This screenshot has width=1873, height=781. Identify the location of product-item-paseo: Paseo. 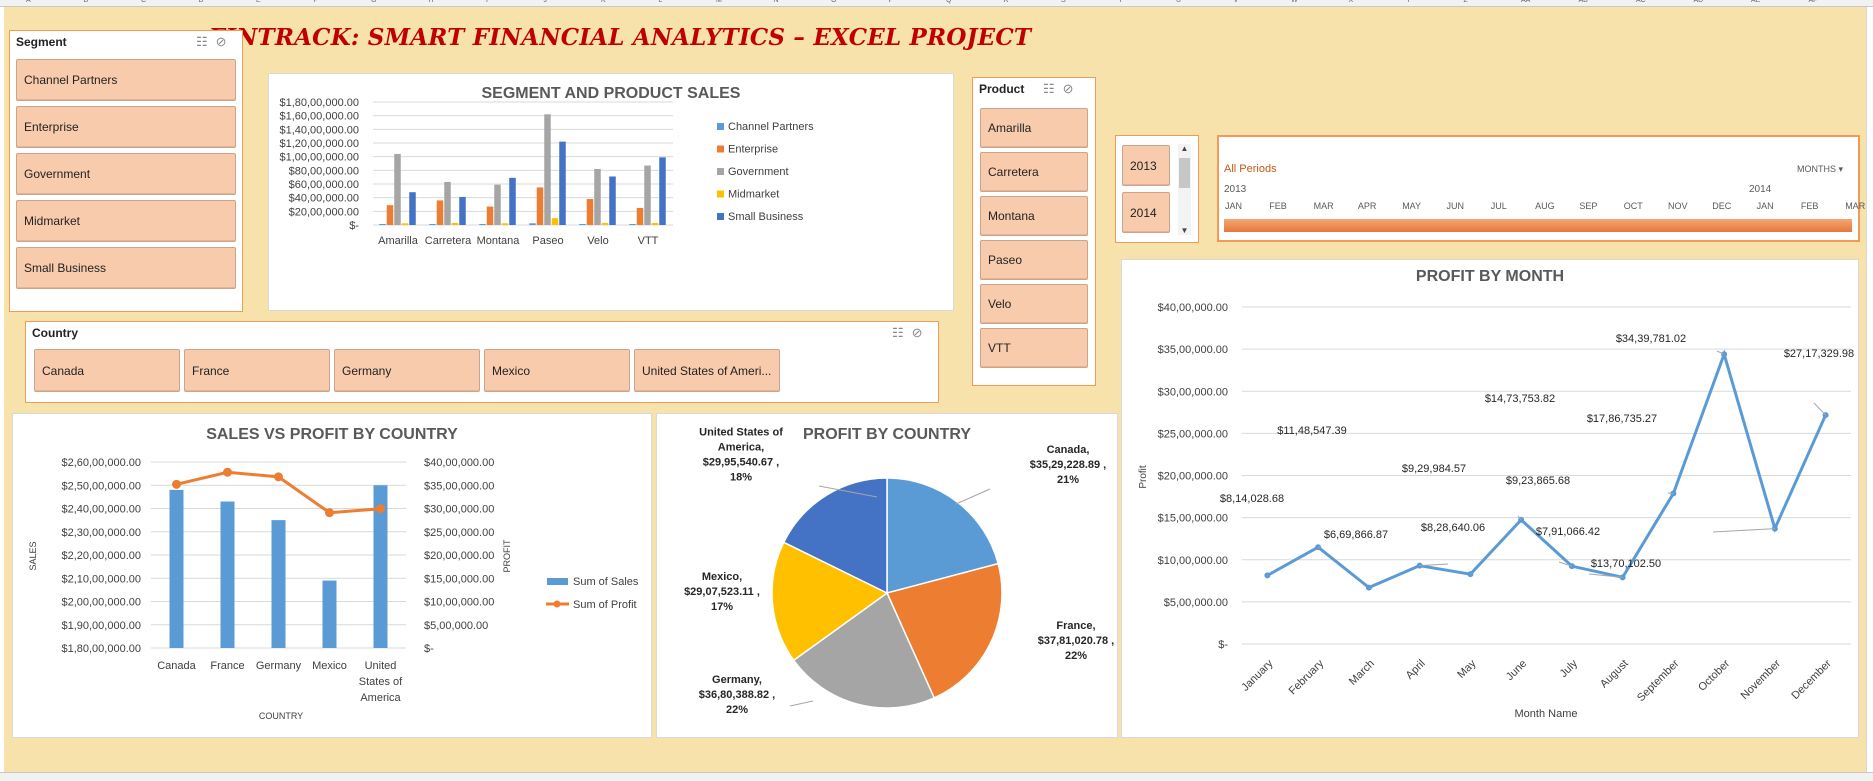
(1034, 260).